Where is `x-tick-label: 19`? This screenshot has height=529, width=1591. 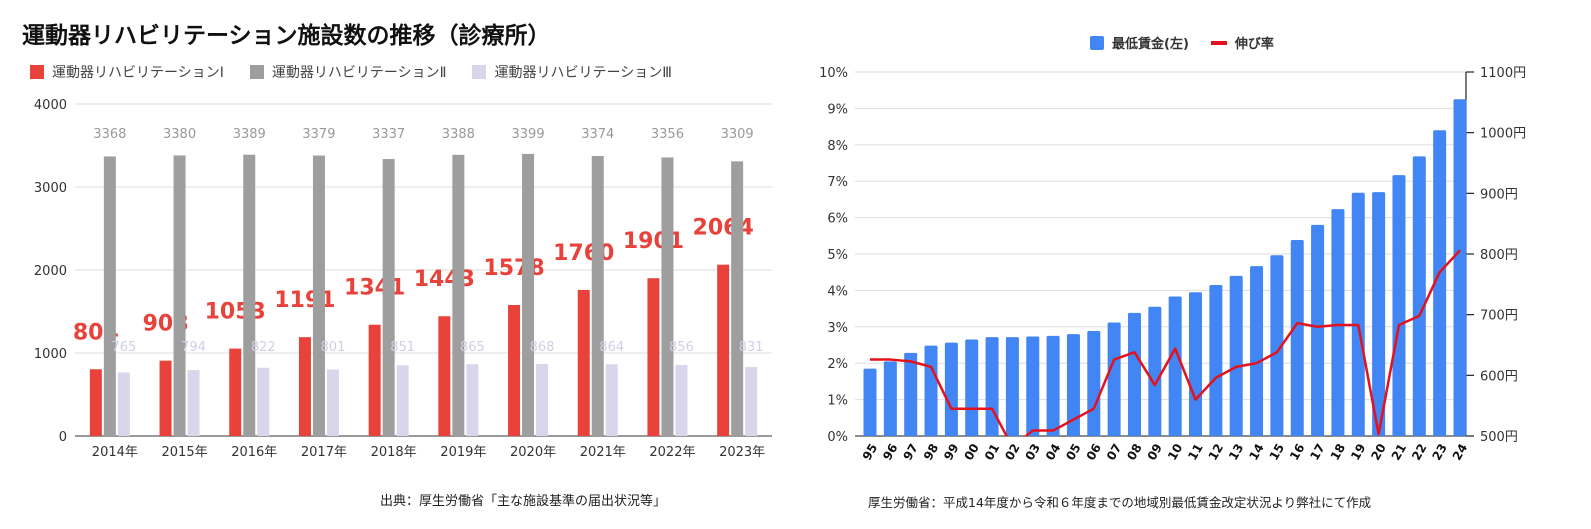
x-tick-label: 19 is located at coordinates (1358, 451).